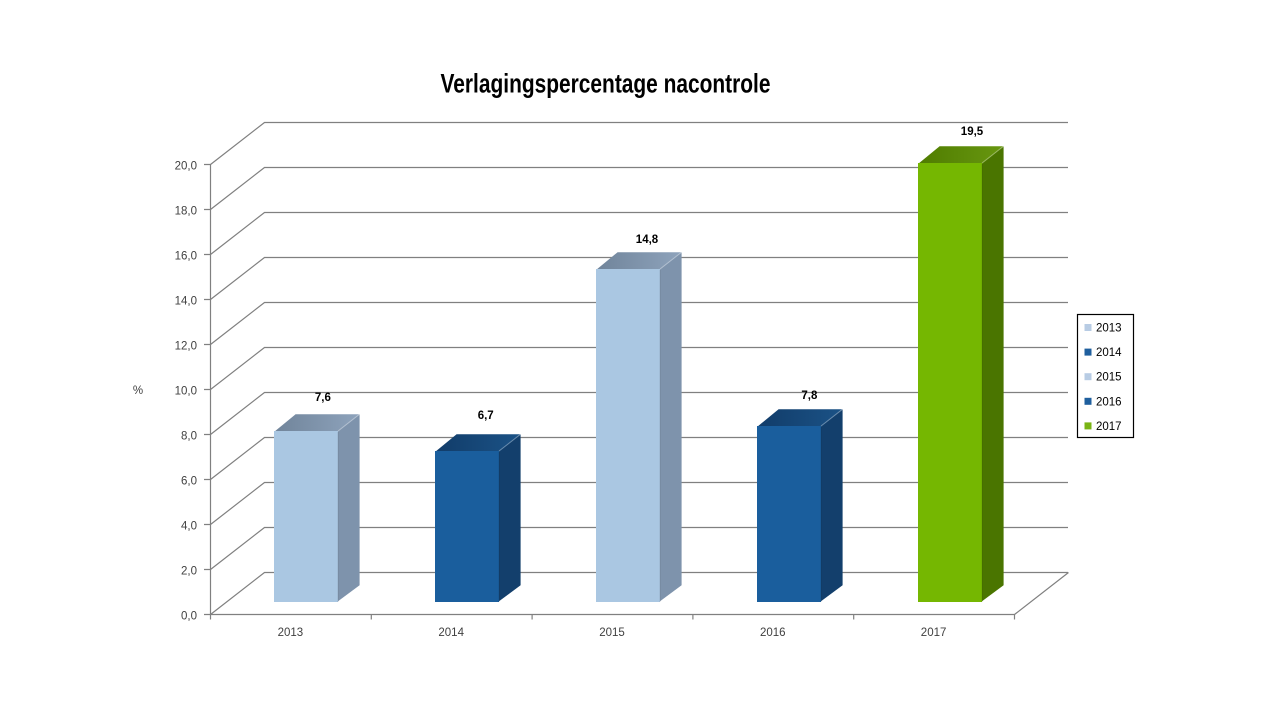 The image size is (1280, 720). I want to click on svg-text: 20,0, so click(186, 167).